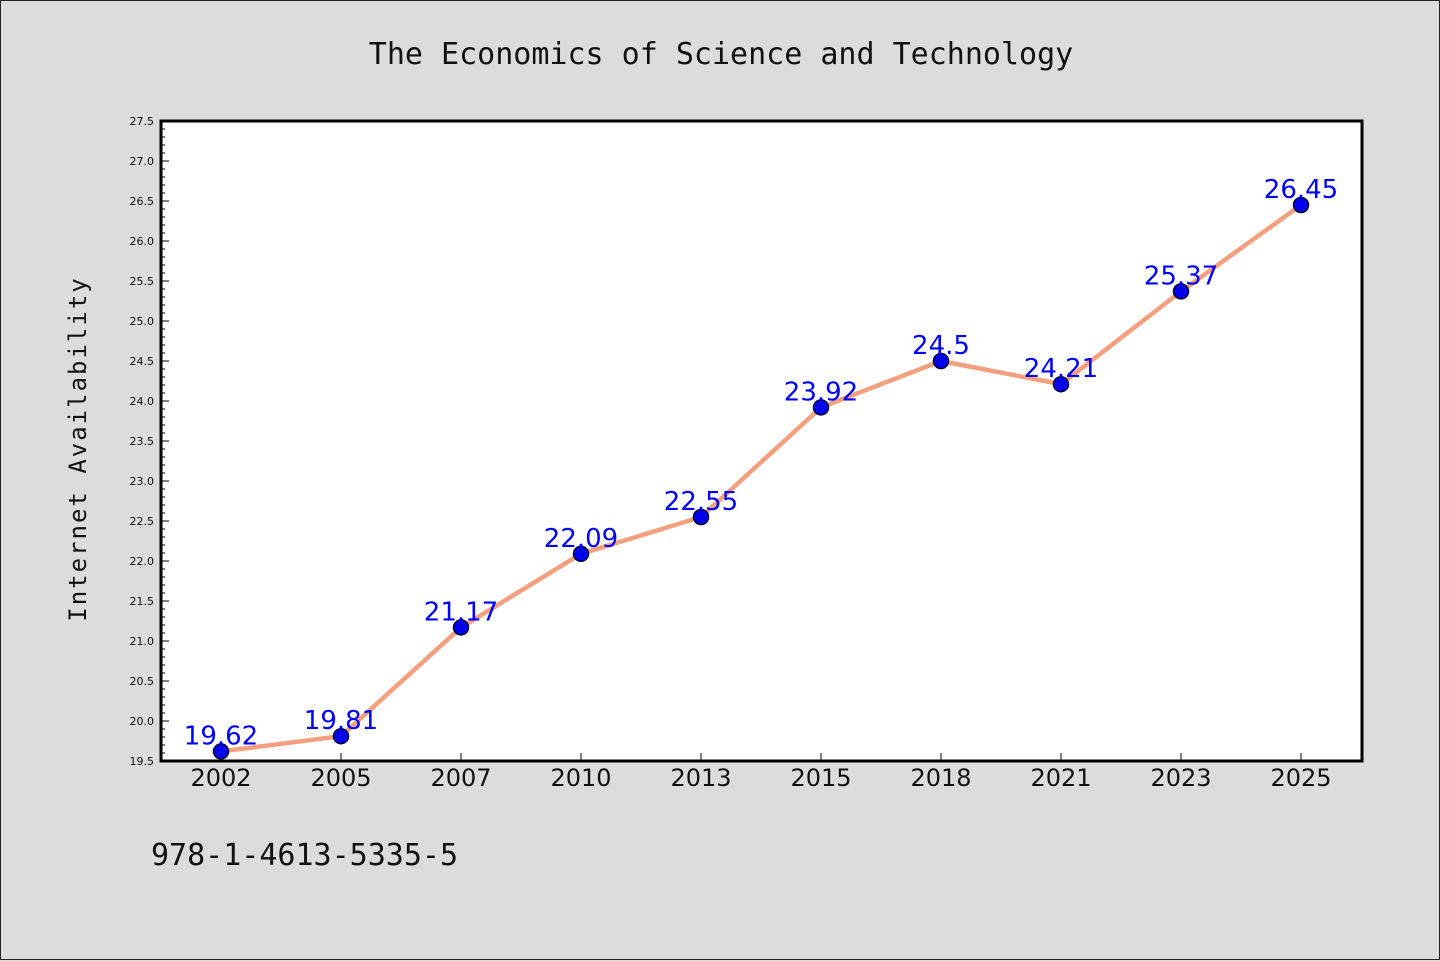  Describe the element at coordinates (142, 641) in the screenshot. I see `y-tick-label: 21.0` at that location.